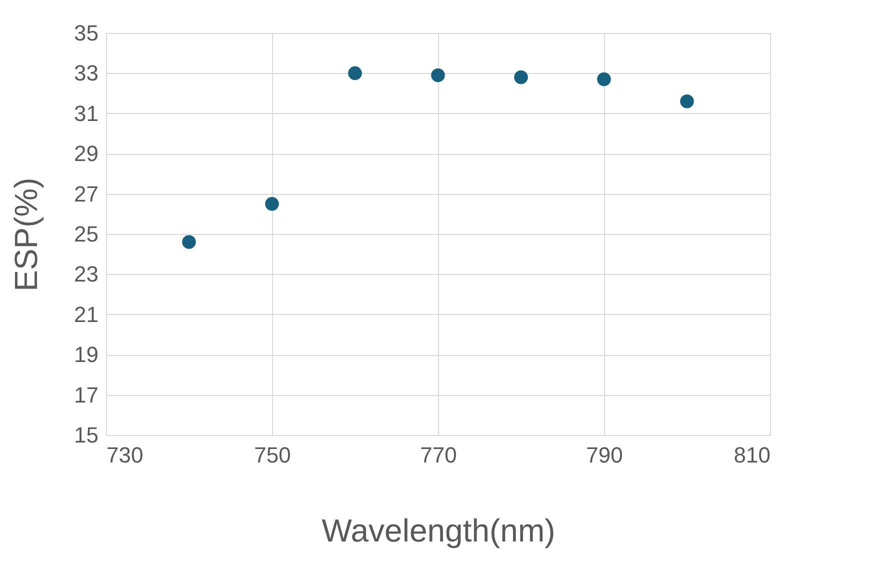 Image resolution: width=869 pixels, height=570 pixels. Describe the element at coordinates (752, 455) in the screenshot. I see `x-tick-label: 810` at that location.